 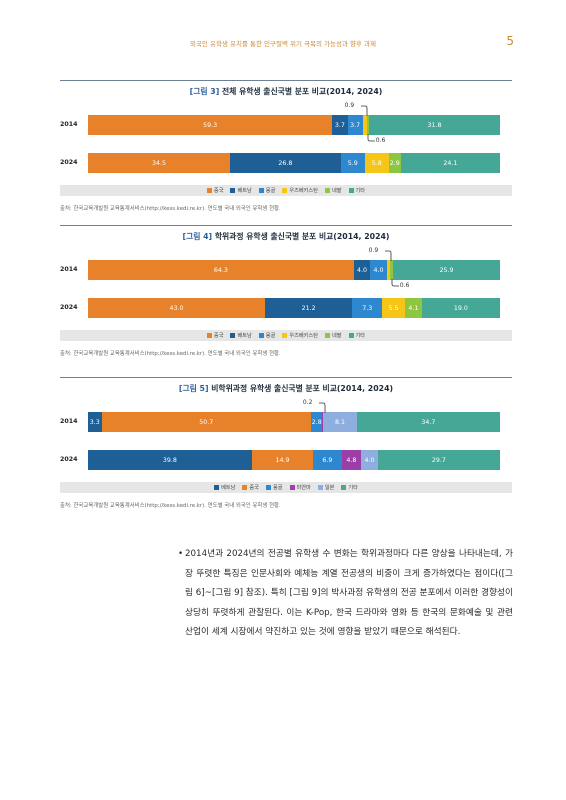 What do you see at coordinates (393, 308) in the screenshot?
I see `bar-segment: 5.5` at bounding box center [393, 308].